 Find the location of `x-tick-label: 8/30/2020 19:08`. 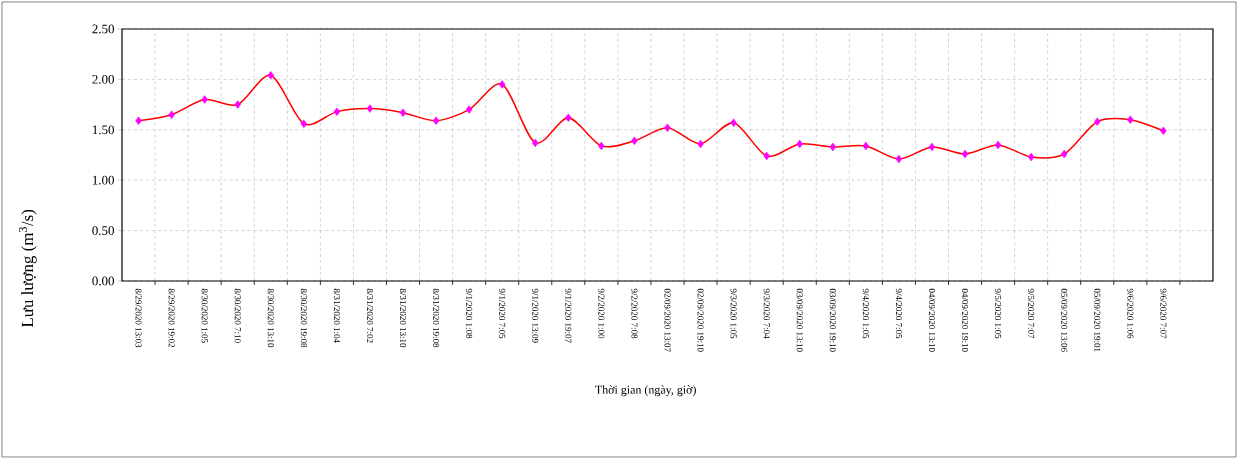

x-tick-label: 8/30/2020 19:08 is located at coordinates (303, 318).